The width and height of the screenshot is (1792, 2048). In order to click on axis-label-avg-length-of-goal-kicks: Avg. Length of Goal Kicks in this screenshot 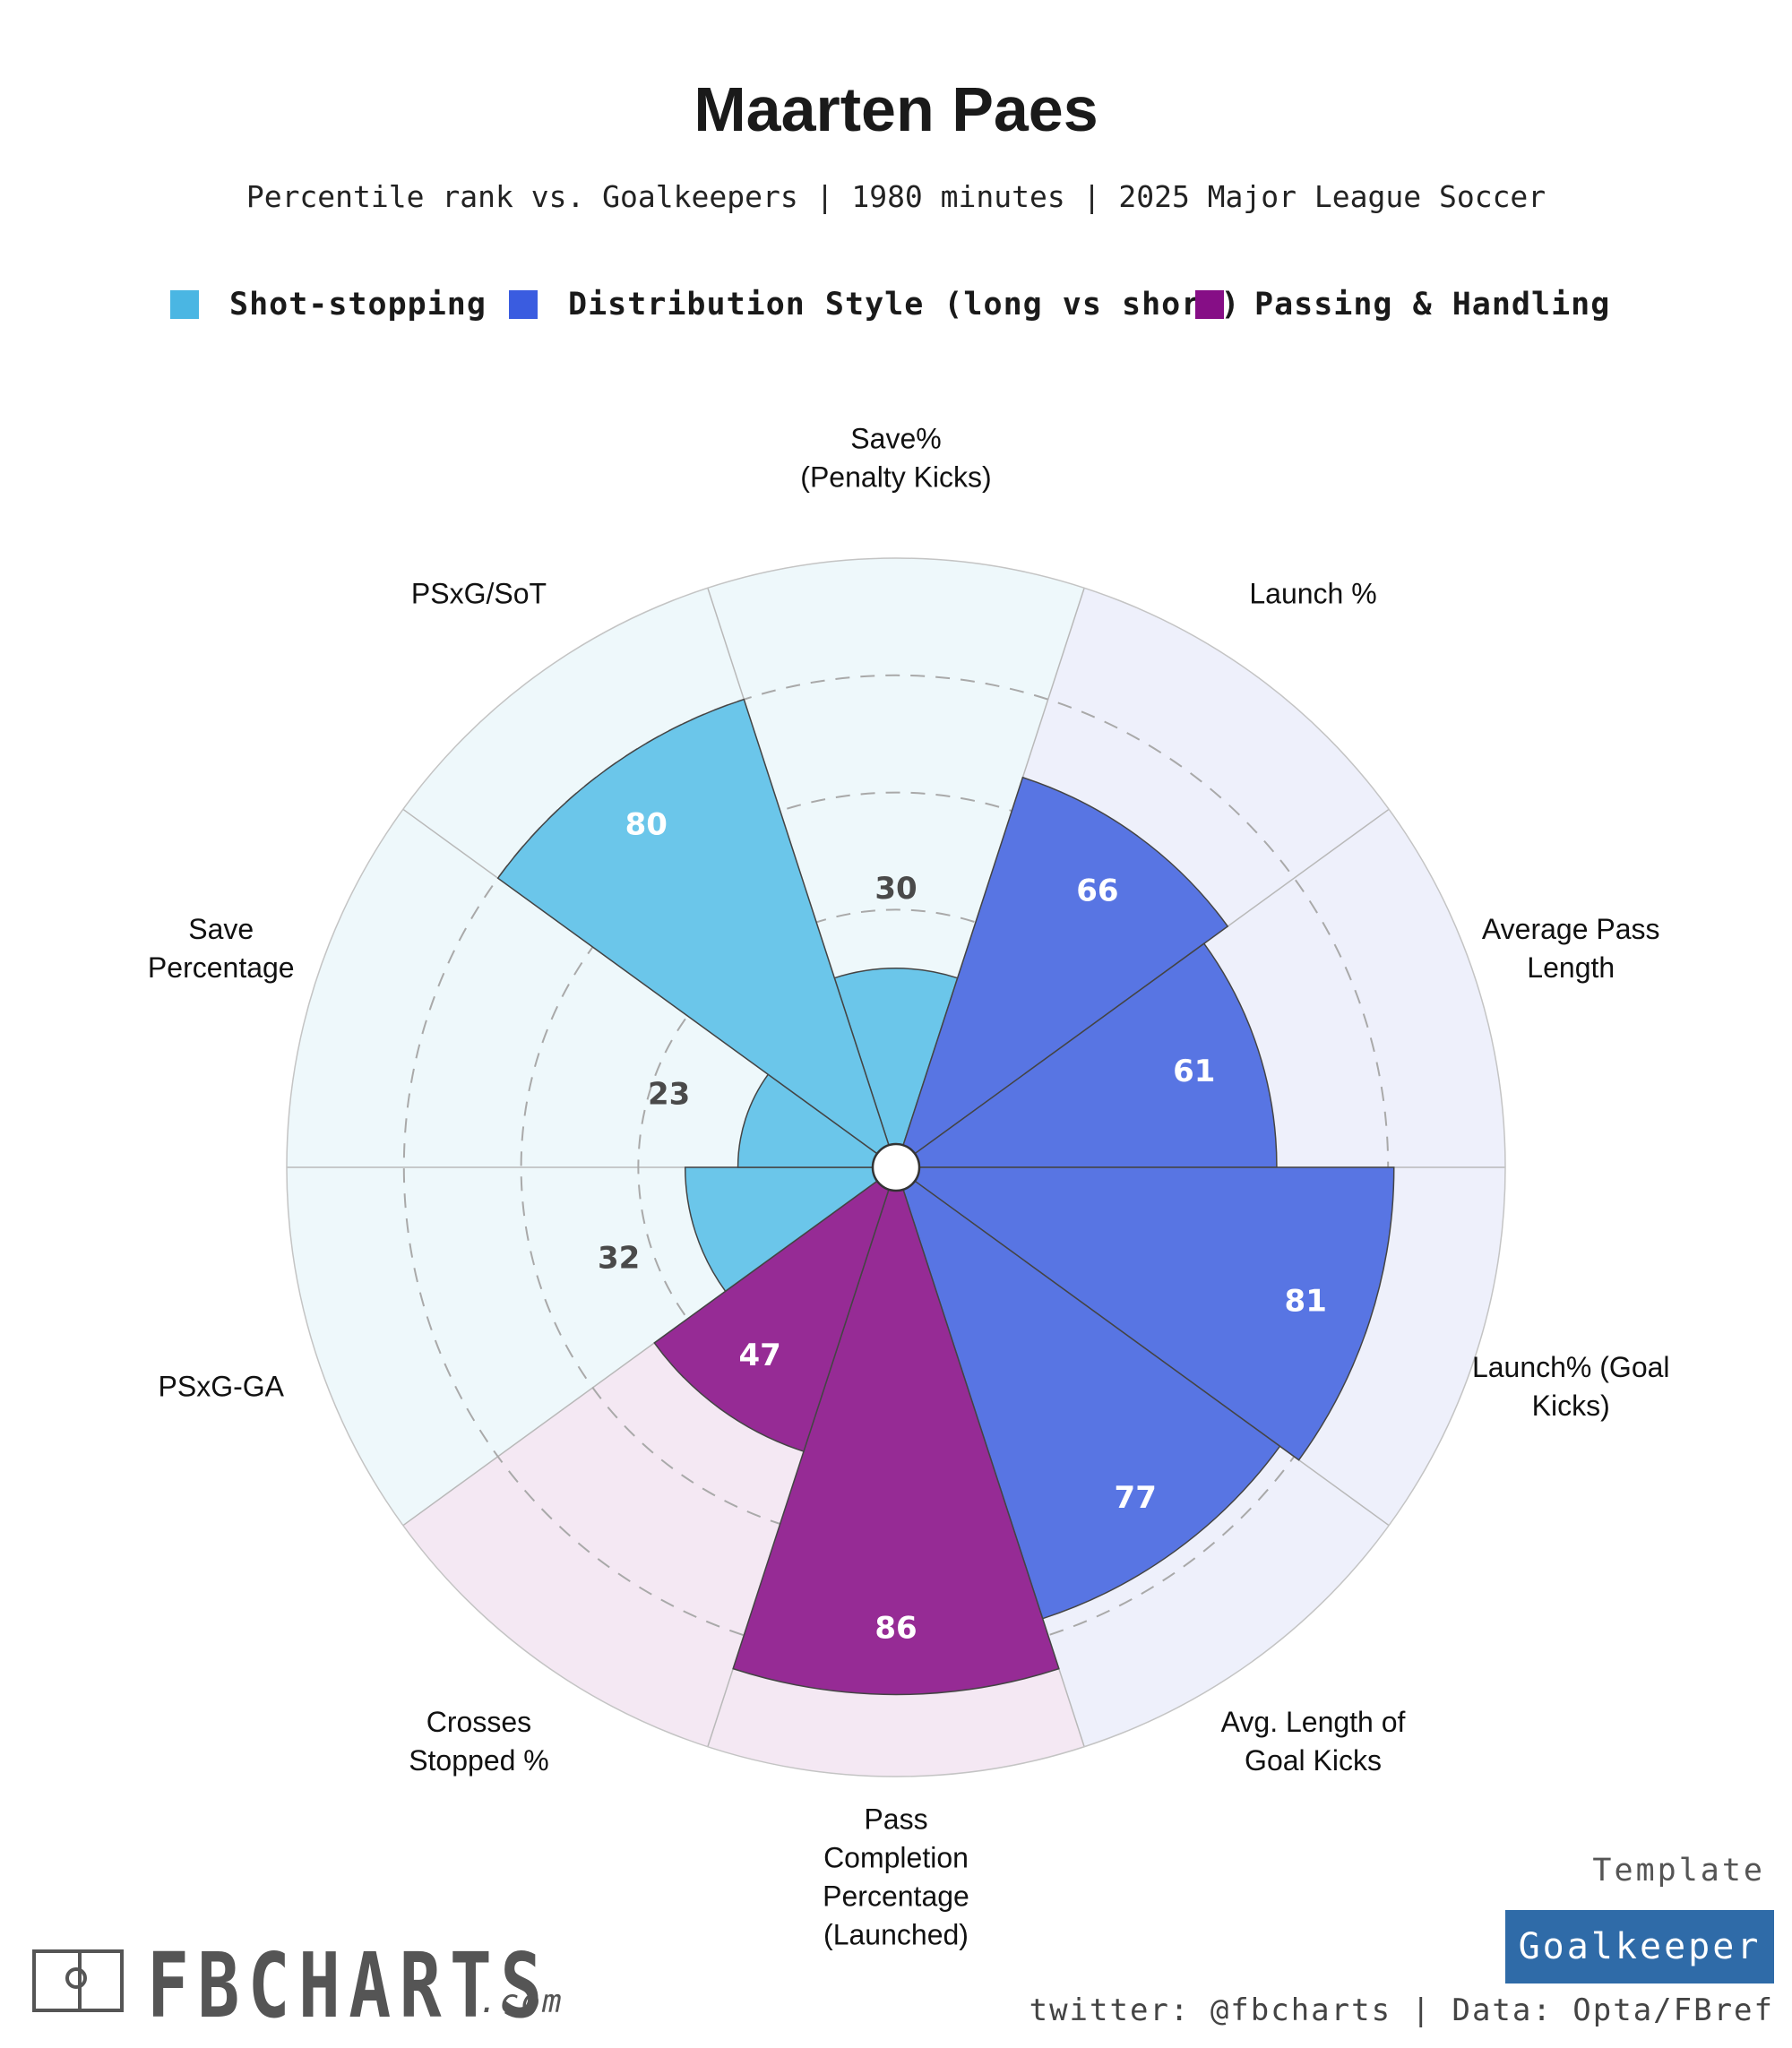, I will do `click(1314, 1741)`.